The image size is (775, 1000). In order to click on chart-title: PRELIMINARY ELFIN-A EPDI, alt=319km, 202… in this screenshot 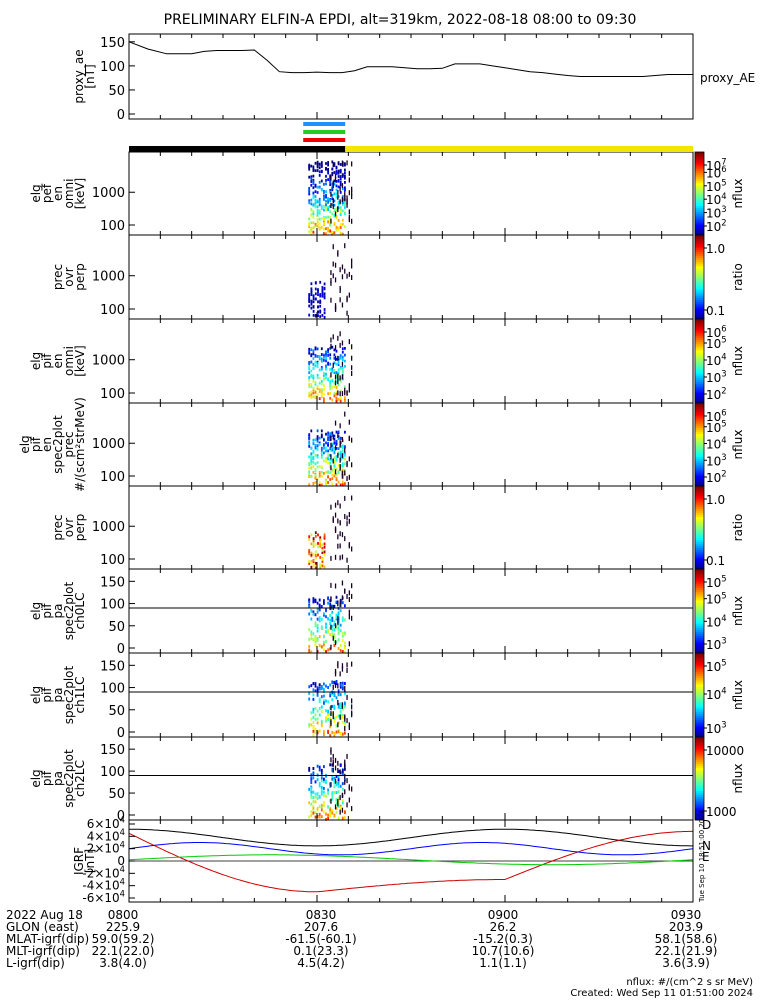, I will do `click(400, 20)`.